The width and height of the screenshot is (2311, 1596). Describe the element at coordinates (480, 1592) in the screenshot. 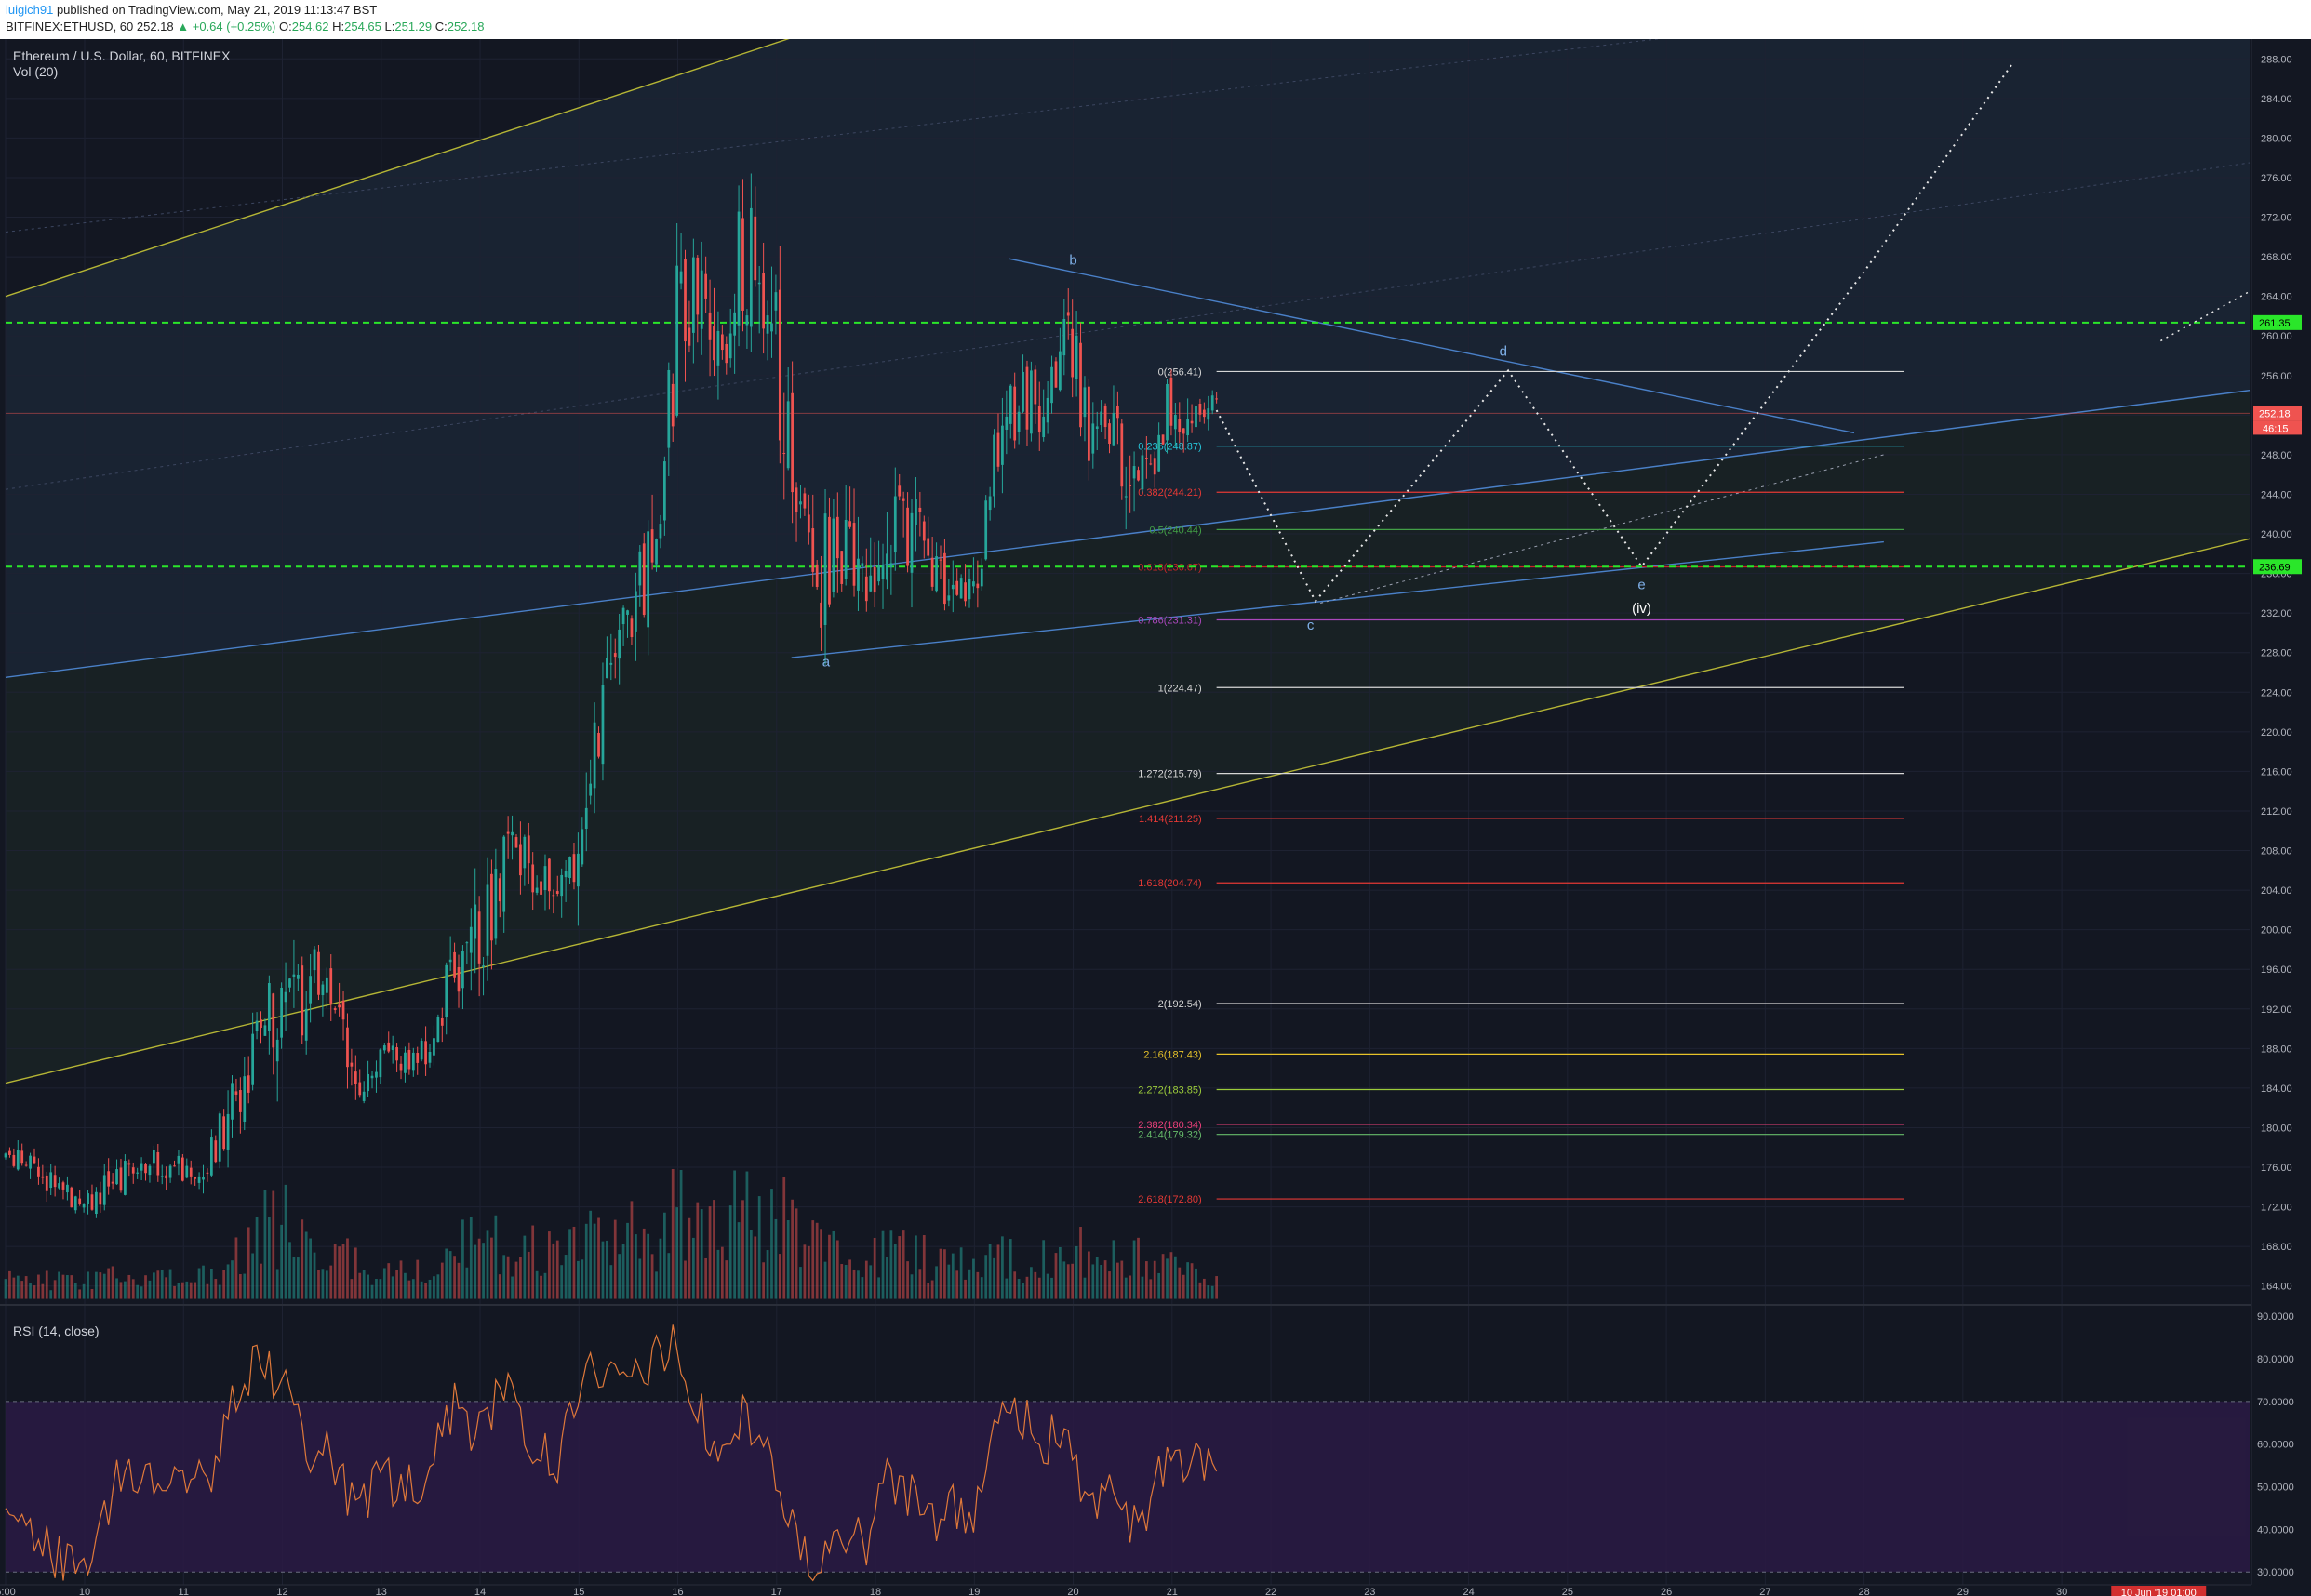

I see `time-tick-label: 14` at that location.